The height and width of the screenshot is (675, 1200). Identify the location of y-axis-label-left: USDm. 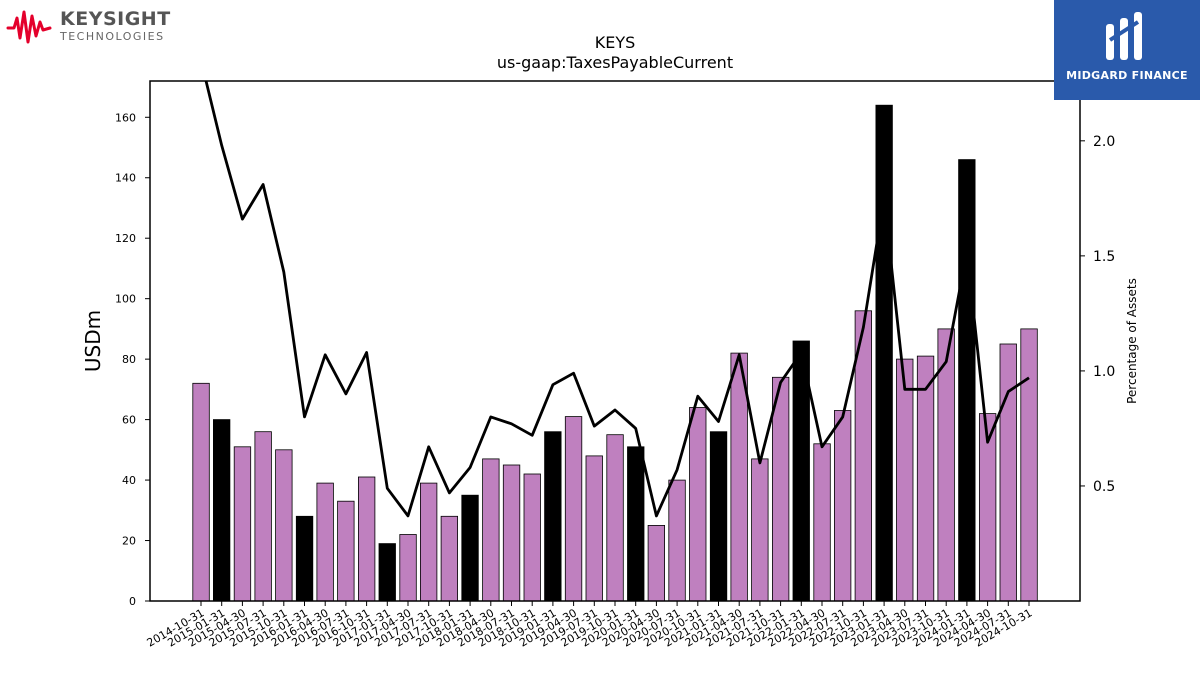
(93, 341).